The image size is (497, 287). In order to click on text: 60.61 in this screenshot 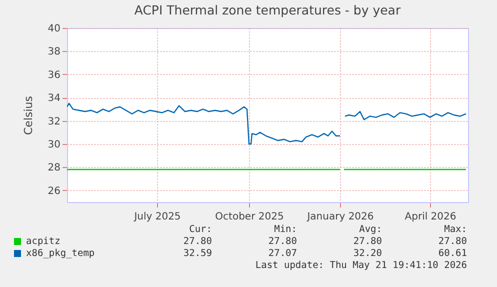, I will do `click(452, 253)`.